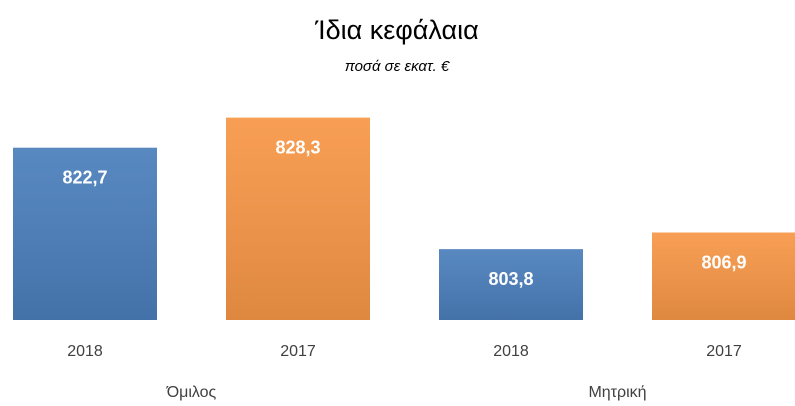  What do you see at coordinates (617, 392) in the screenshot?
I see `group-label: Μητρική` at bounding box center [617, 392].